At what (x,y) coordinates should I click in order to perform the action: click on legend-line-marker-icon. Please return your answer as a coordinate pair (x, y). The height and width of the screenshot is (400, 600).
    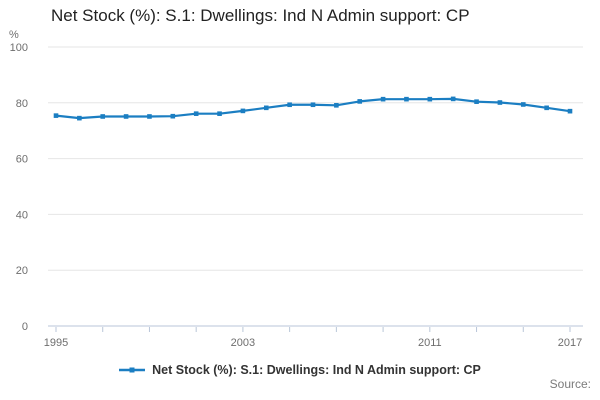
    Looking at the image, I should click on (132, 370).